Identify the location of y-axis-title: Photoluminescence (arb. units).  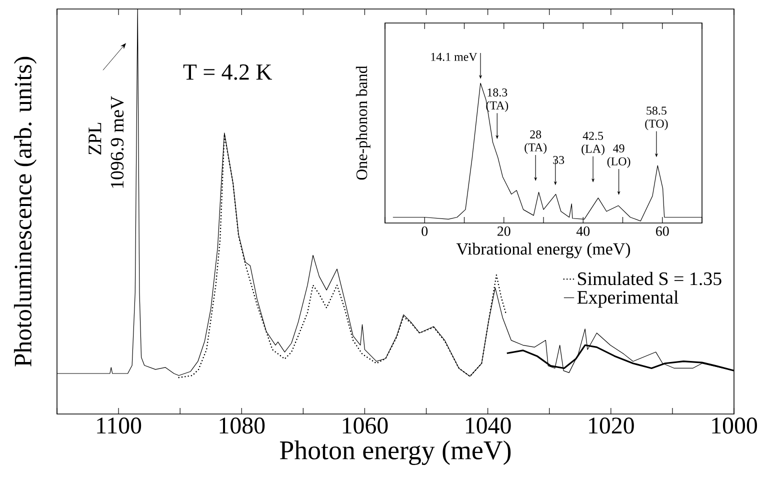
(25, 211).